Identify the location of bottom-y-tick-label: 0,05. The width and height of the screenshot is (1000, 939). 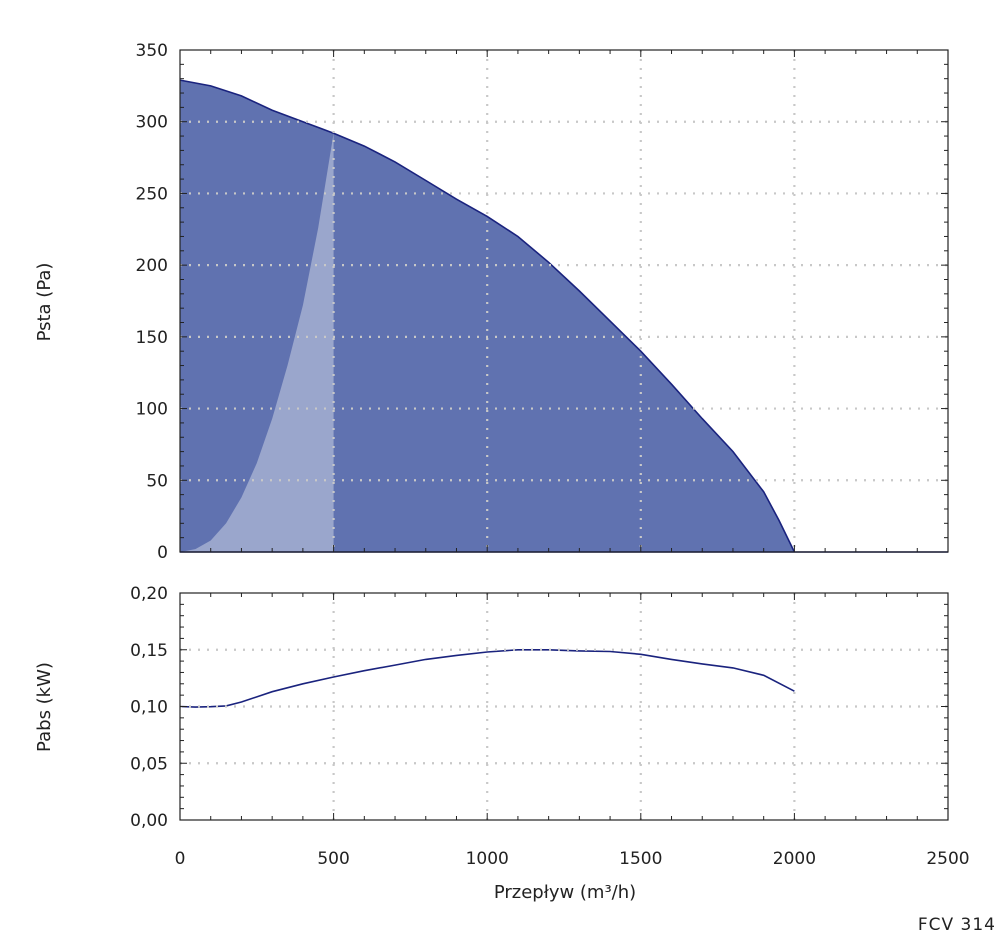
(149, 764).